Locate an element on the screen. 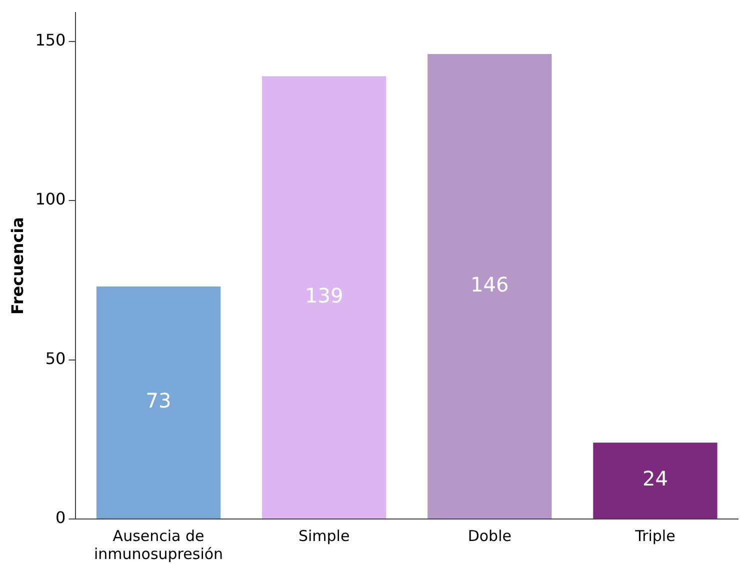  x-tick-label: Doble is located at coordinates (490, 535).